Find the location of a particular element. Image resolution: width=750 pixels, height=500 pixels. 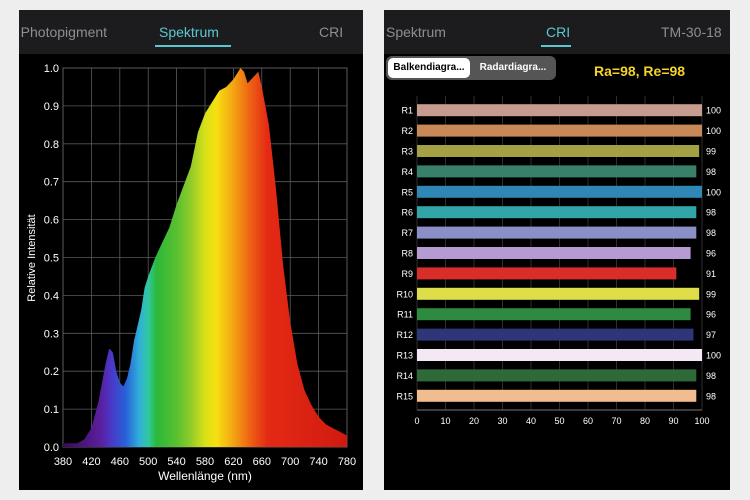

x-tick-label: 460 is located at coordinates (120, 462).